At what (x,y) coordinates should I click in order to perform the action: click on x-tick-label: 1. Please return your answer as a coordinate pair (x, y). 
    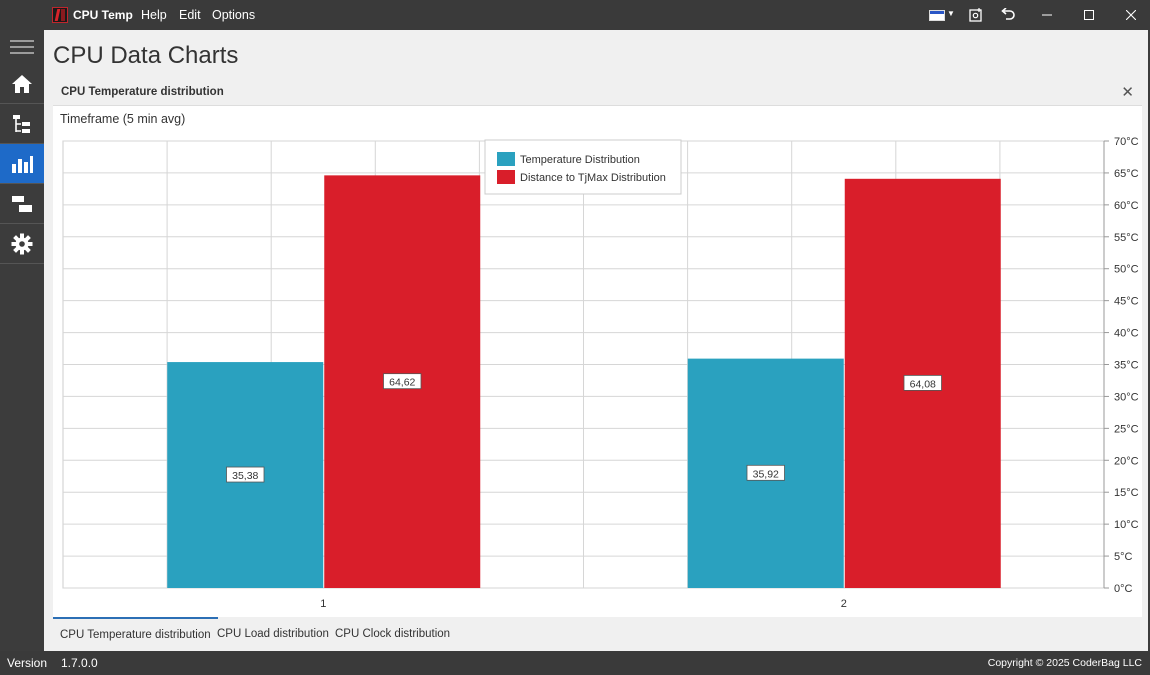
    Looking at the image, I should click on (323, 604).